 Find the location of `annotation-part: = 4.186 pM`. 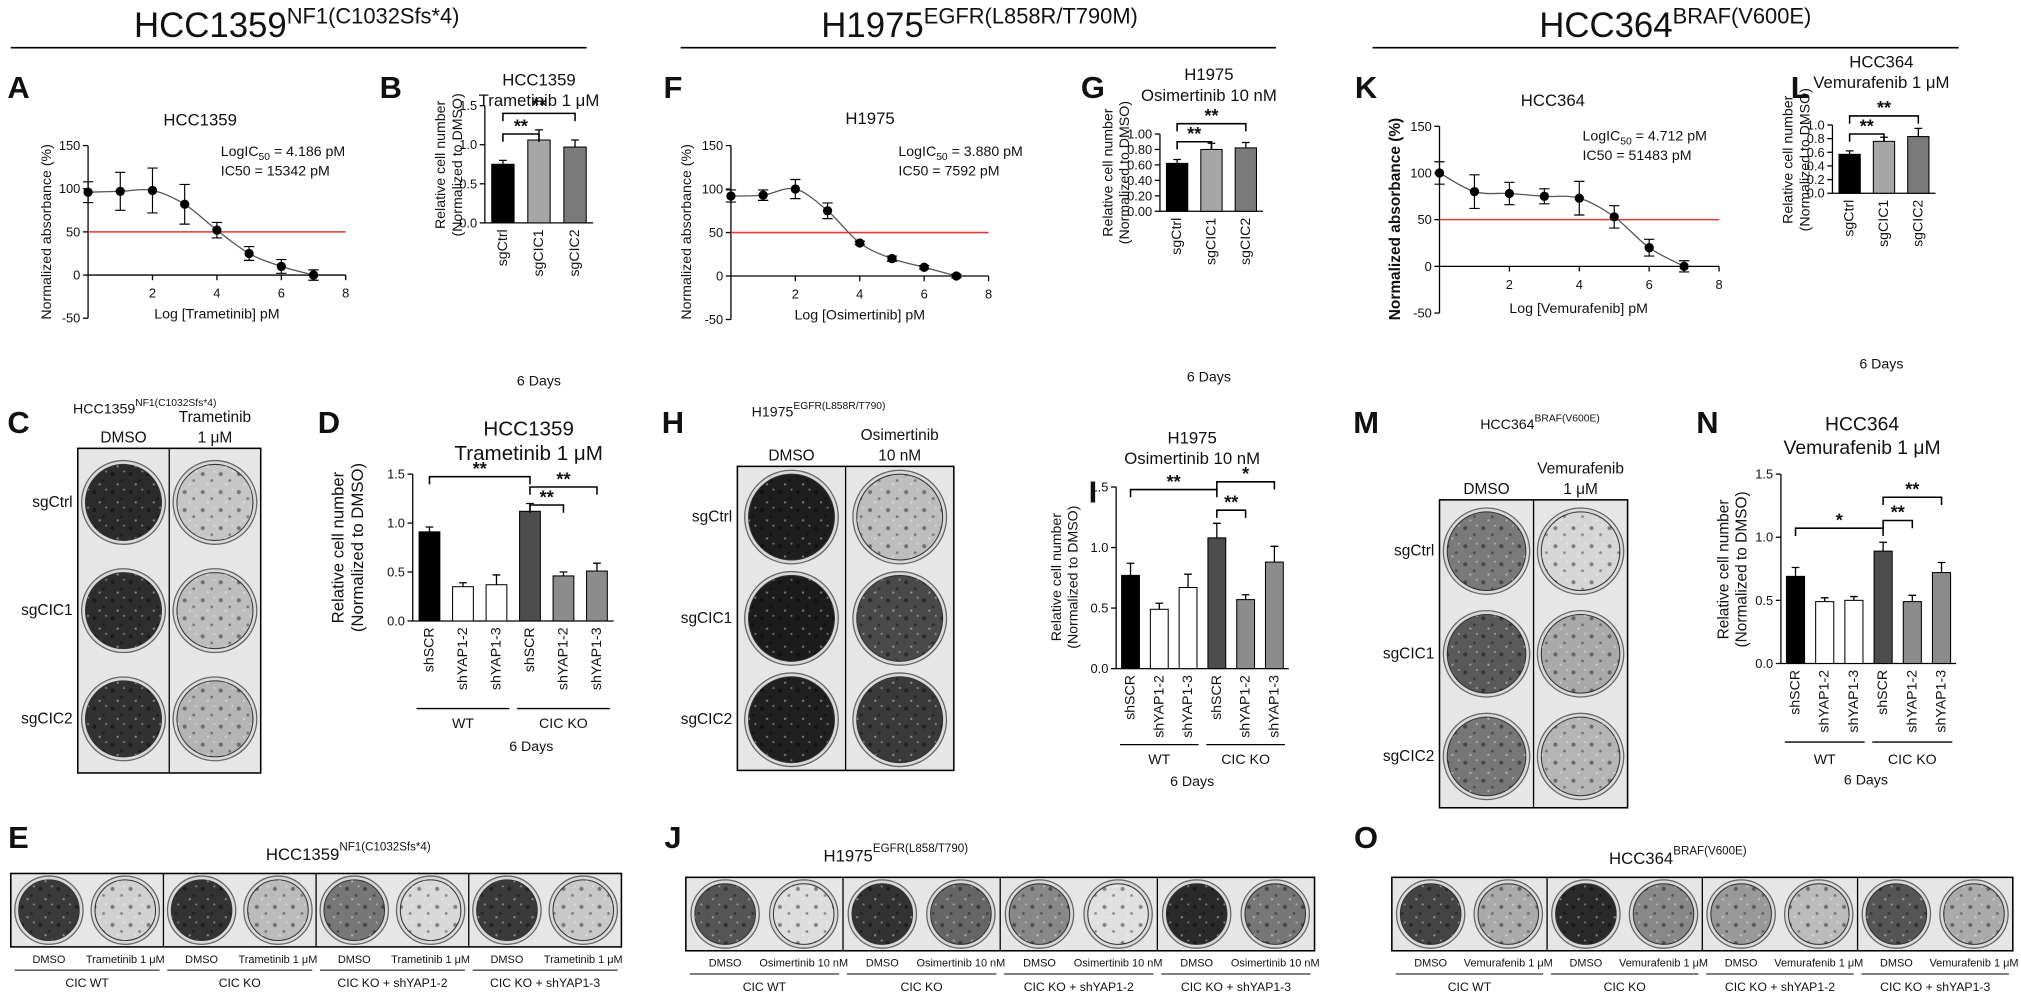

annotation-part: = 4.186 pM is located at coordinates (307, 152).